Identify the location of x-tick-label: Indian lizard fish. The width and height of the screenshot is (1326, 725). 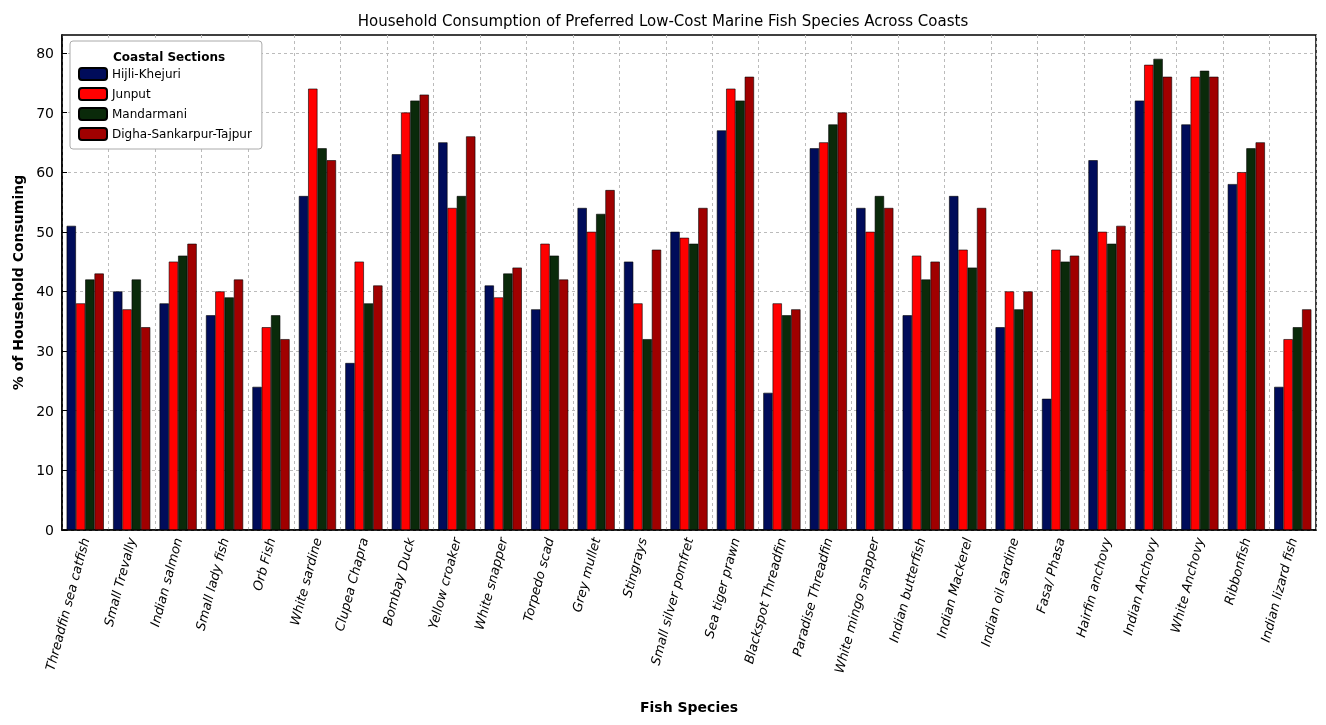
(1279, 590).